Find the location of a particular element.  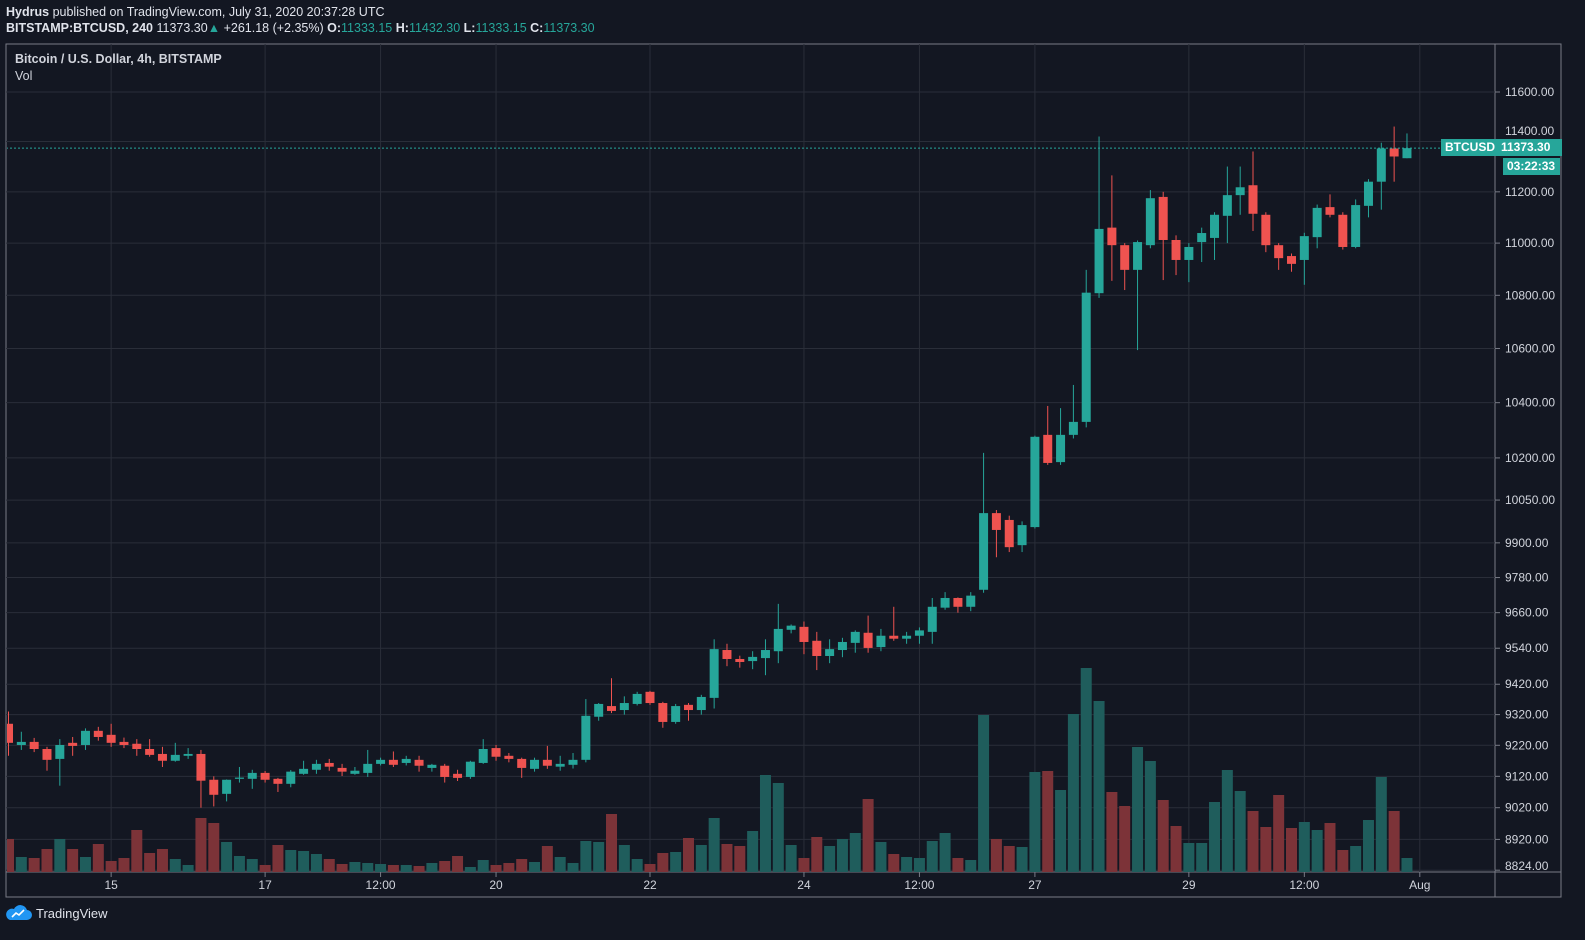

price-tick-label: 10400.00 is located at coordinates (1530, 403).